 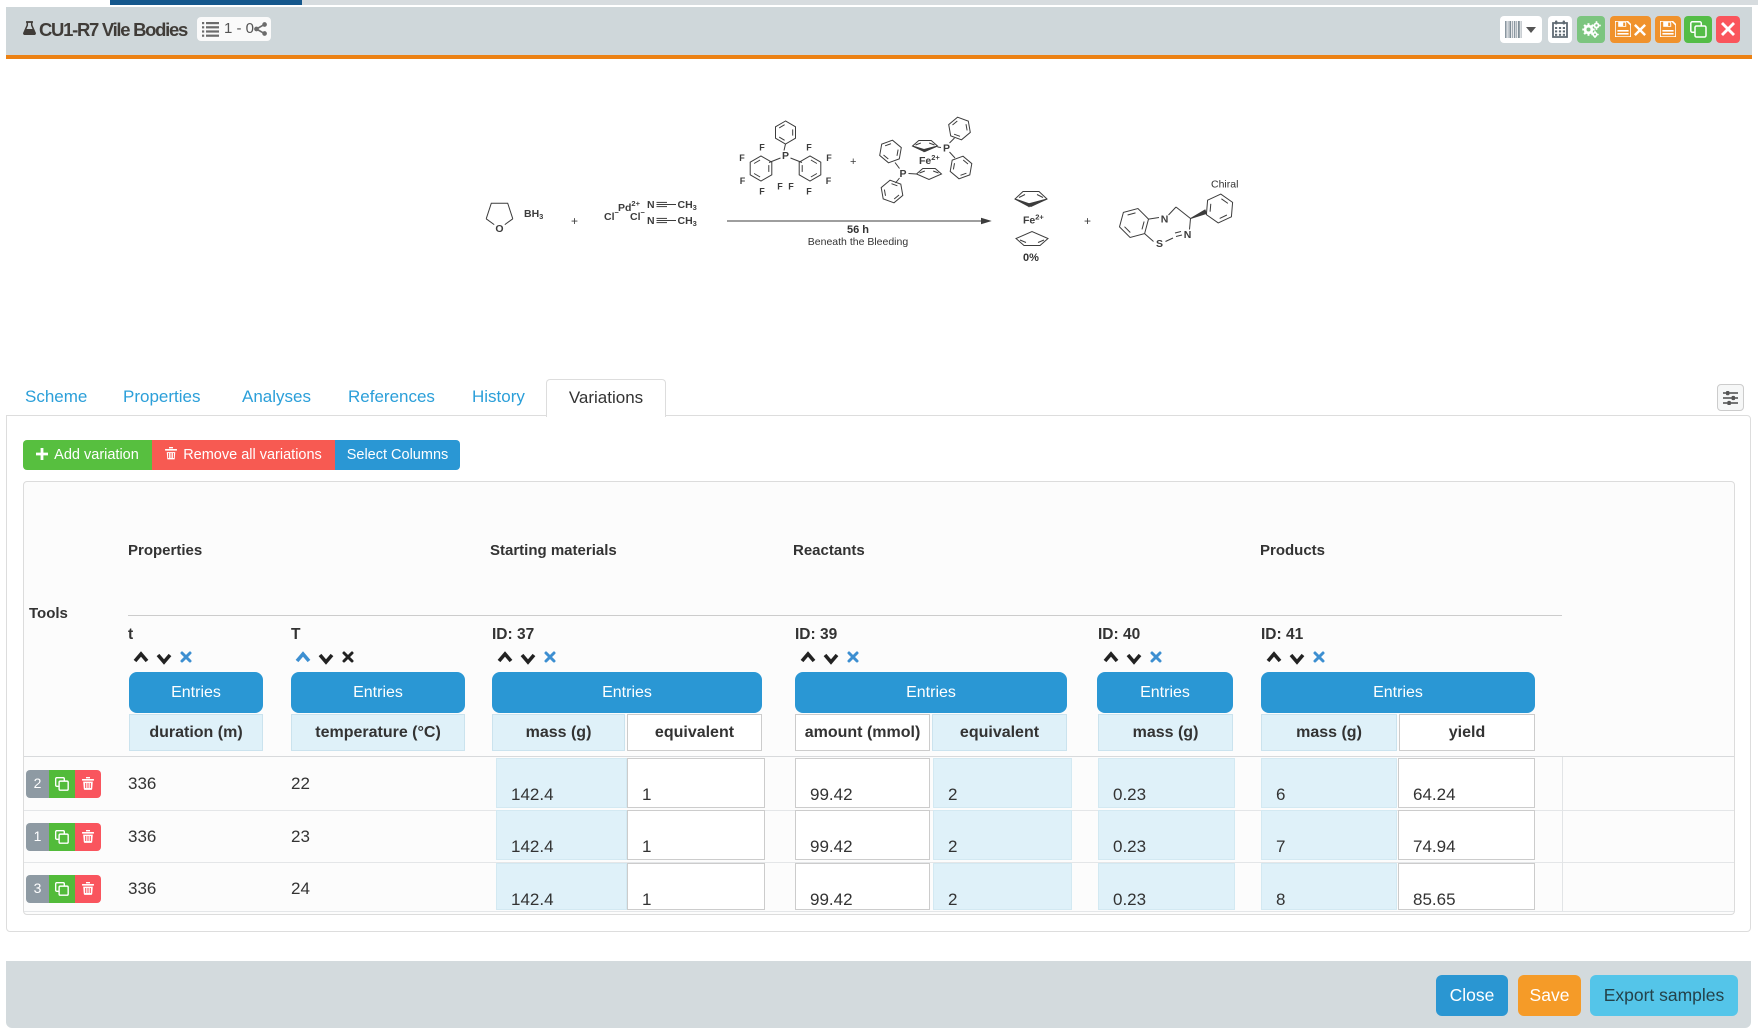 What do you see at coordinates (638, 215) in the screenshot?
I see `svg-text: Cl−` at bounding box center [638, 215].